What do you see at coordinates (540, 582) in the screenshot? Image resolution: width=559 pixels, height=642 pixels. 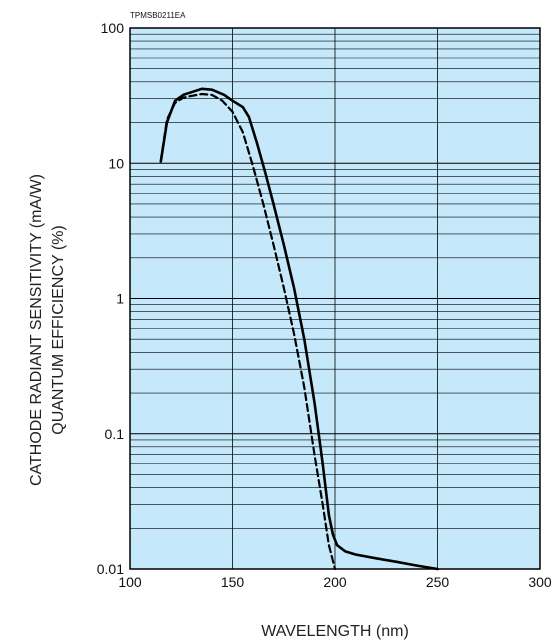 I see `x-tick-label: 300` at bounding box center [540, 582].